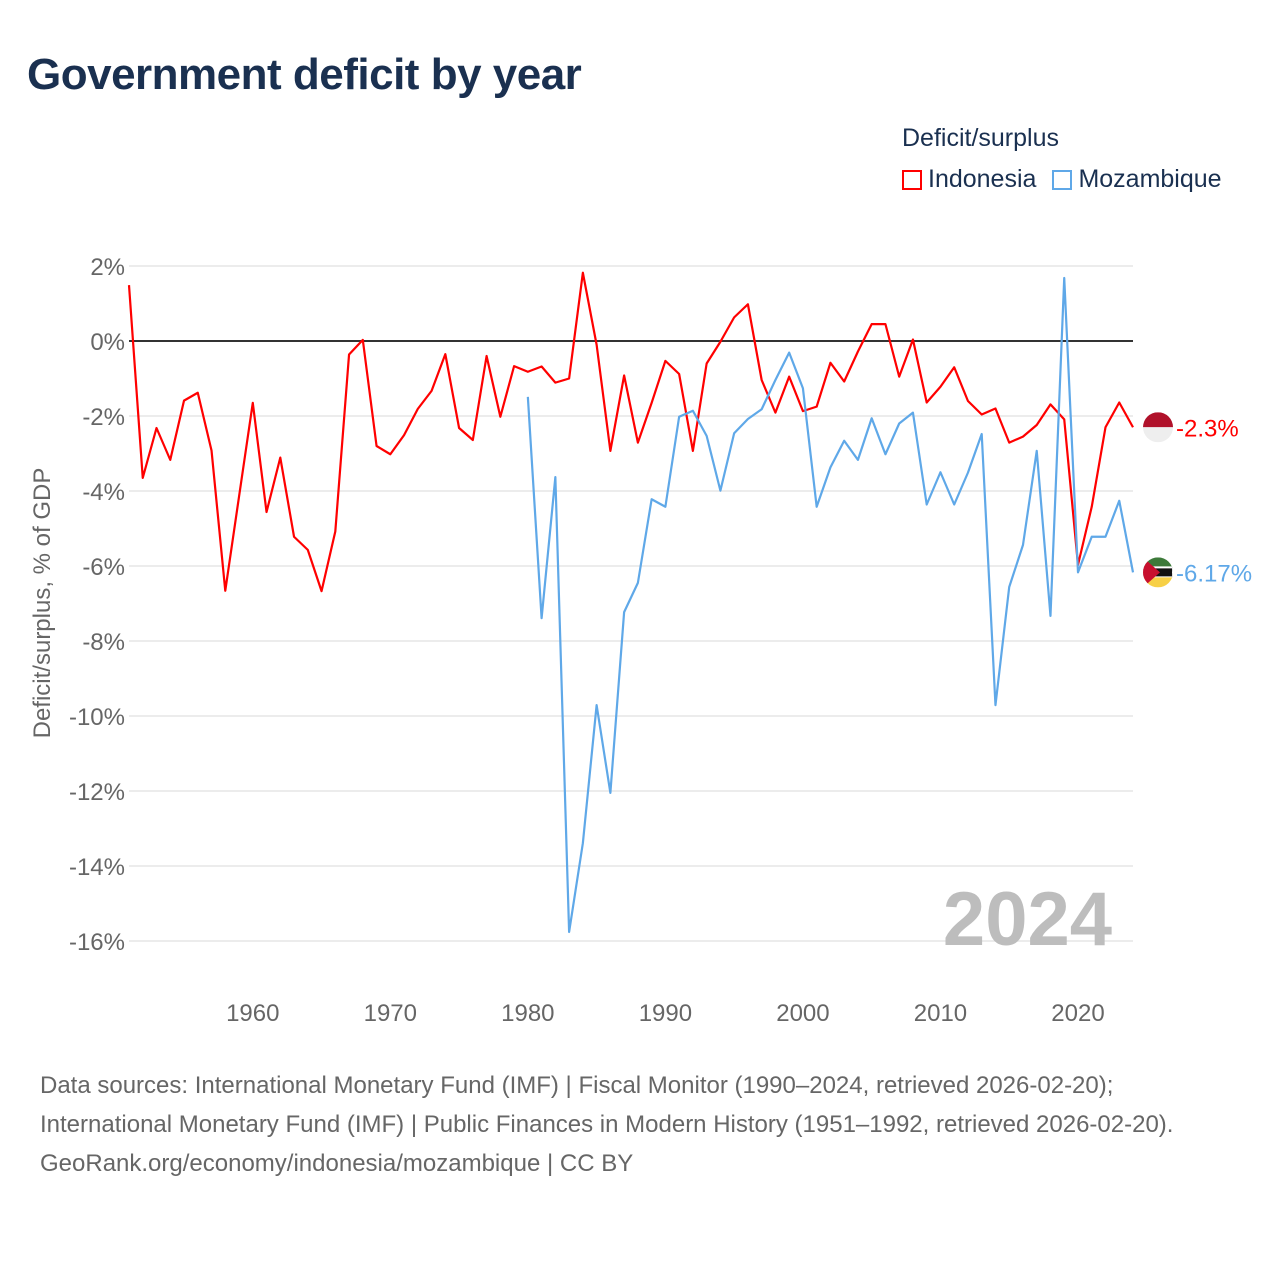 The width and height of the screenshot is (1280, 1280). Describe the element at coordinates (1027, 919) in the screenshot. I see `year-label: 2024` at that location.